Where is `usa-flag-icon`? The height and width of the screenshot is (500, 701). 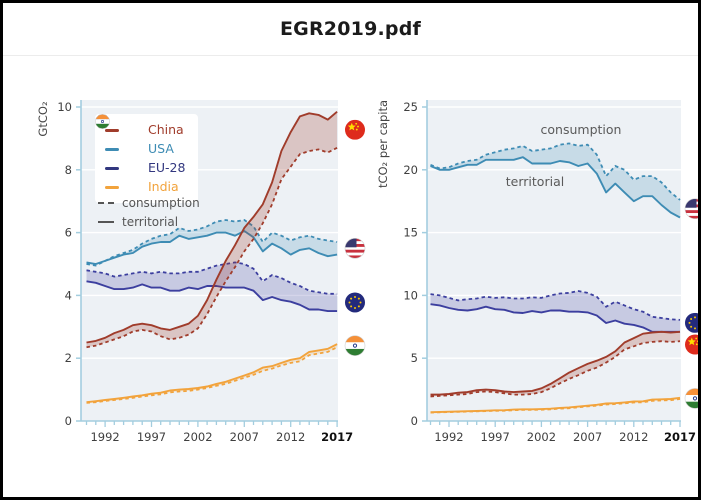 usa-flag-icon is located at coordinates (118, 135).